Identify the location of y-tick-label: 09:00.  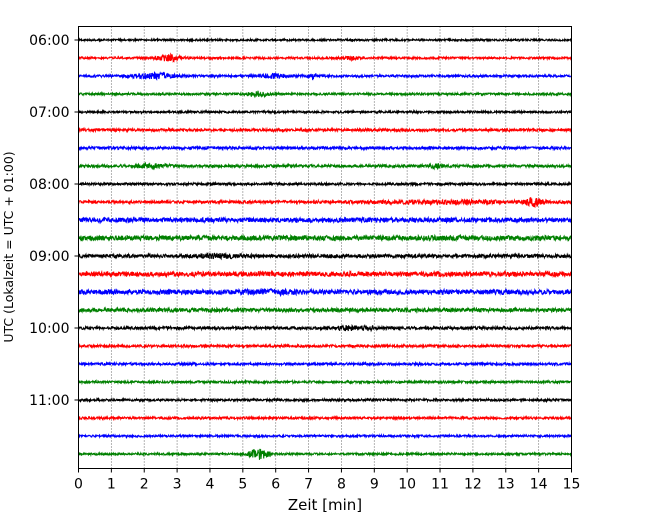
(49, 257).